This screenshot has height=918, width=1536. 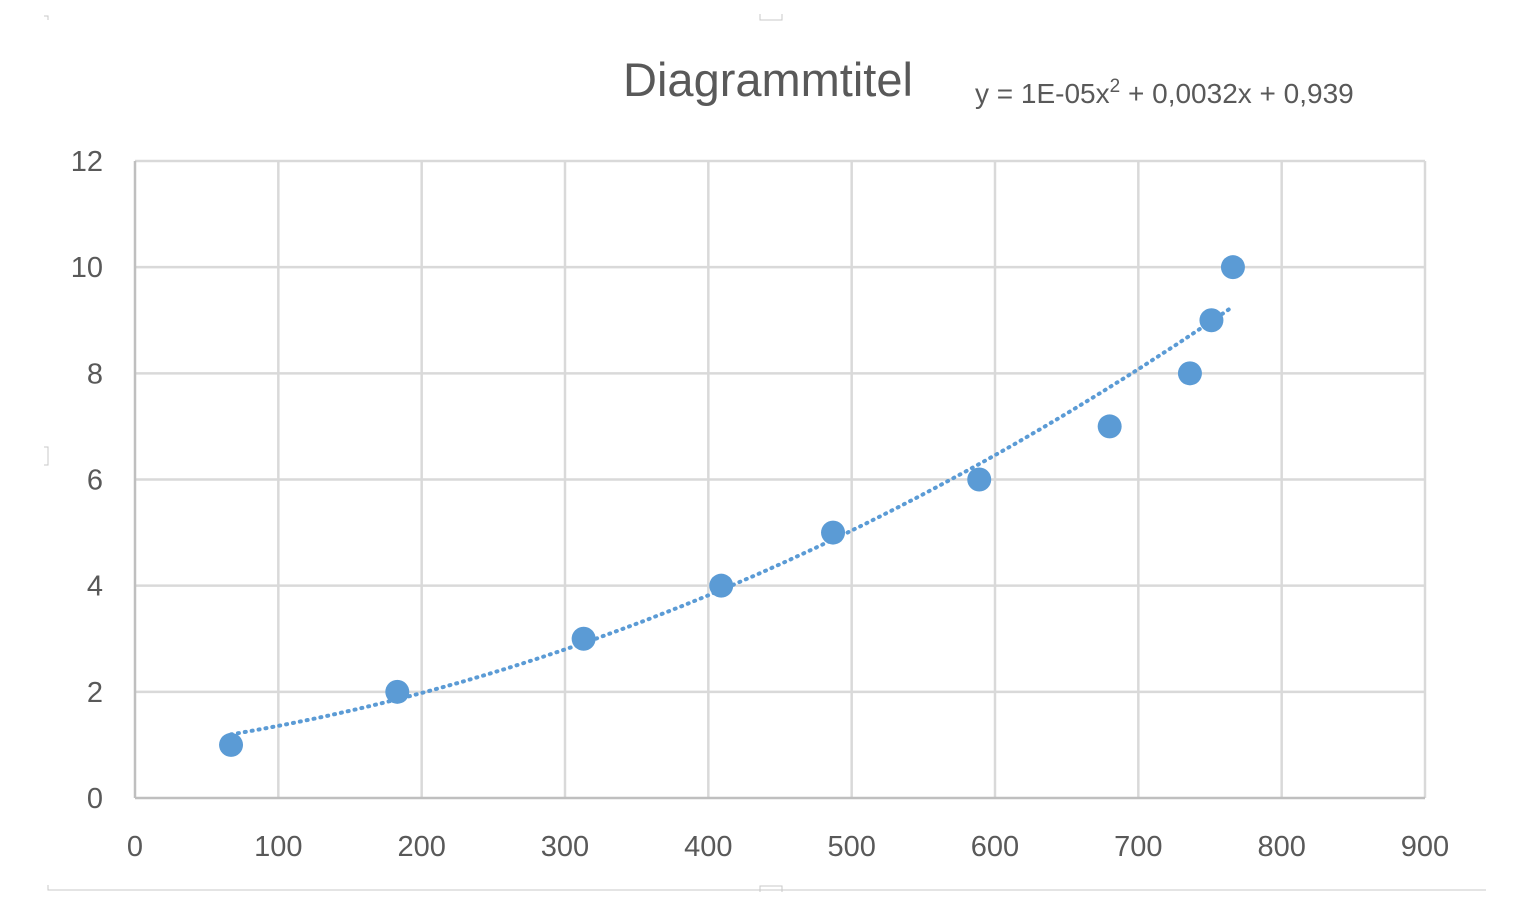 I want to click on x-tick-label: 400, so click(x=708, y=847).